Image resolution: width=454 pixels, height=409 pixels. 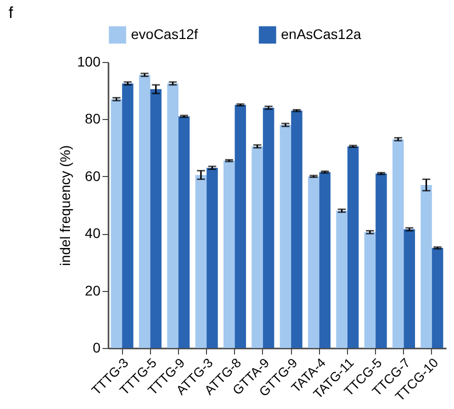 What do you see at coordinates (92, 233) in the screenshot?
I see `y-tick-label: 40` at bounding box center [92, 233].